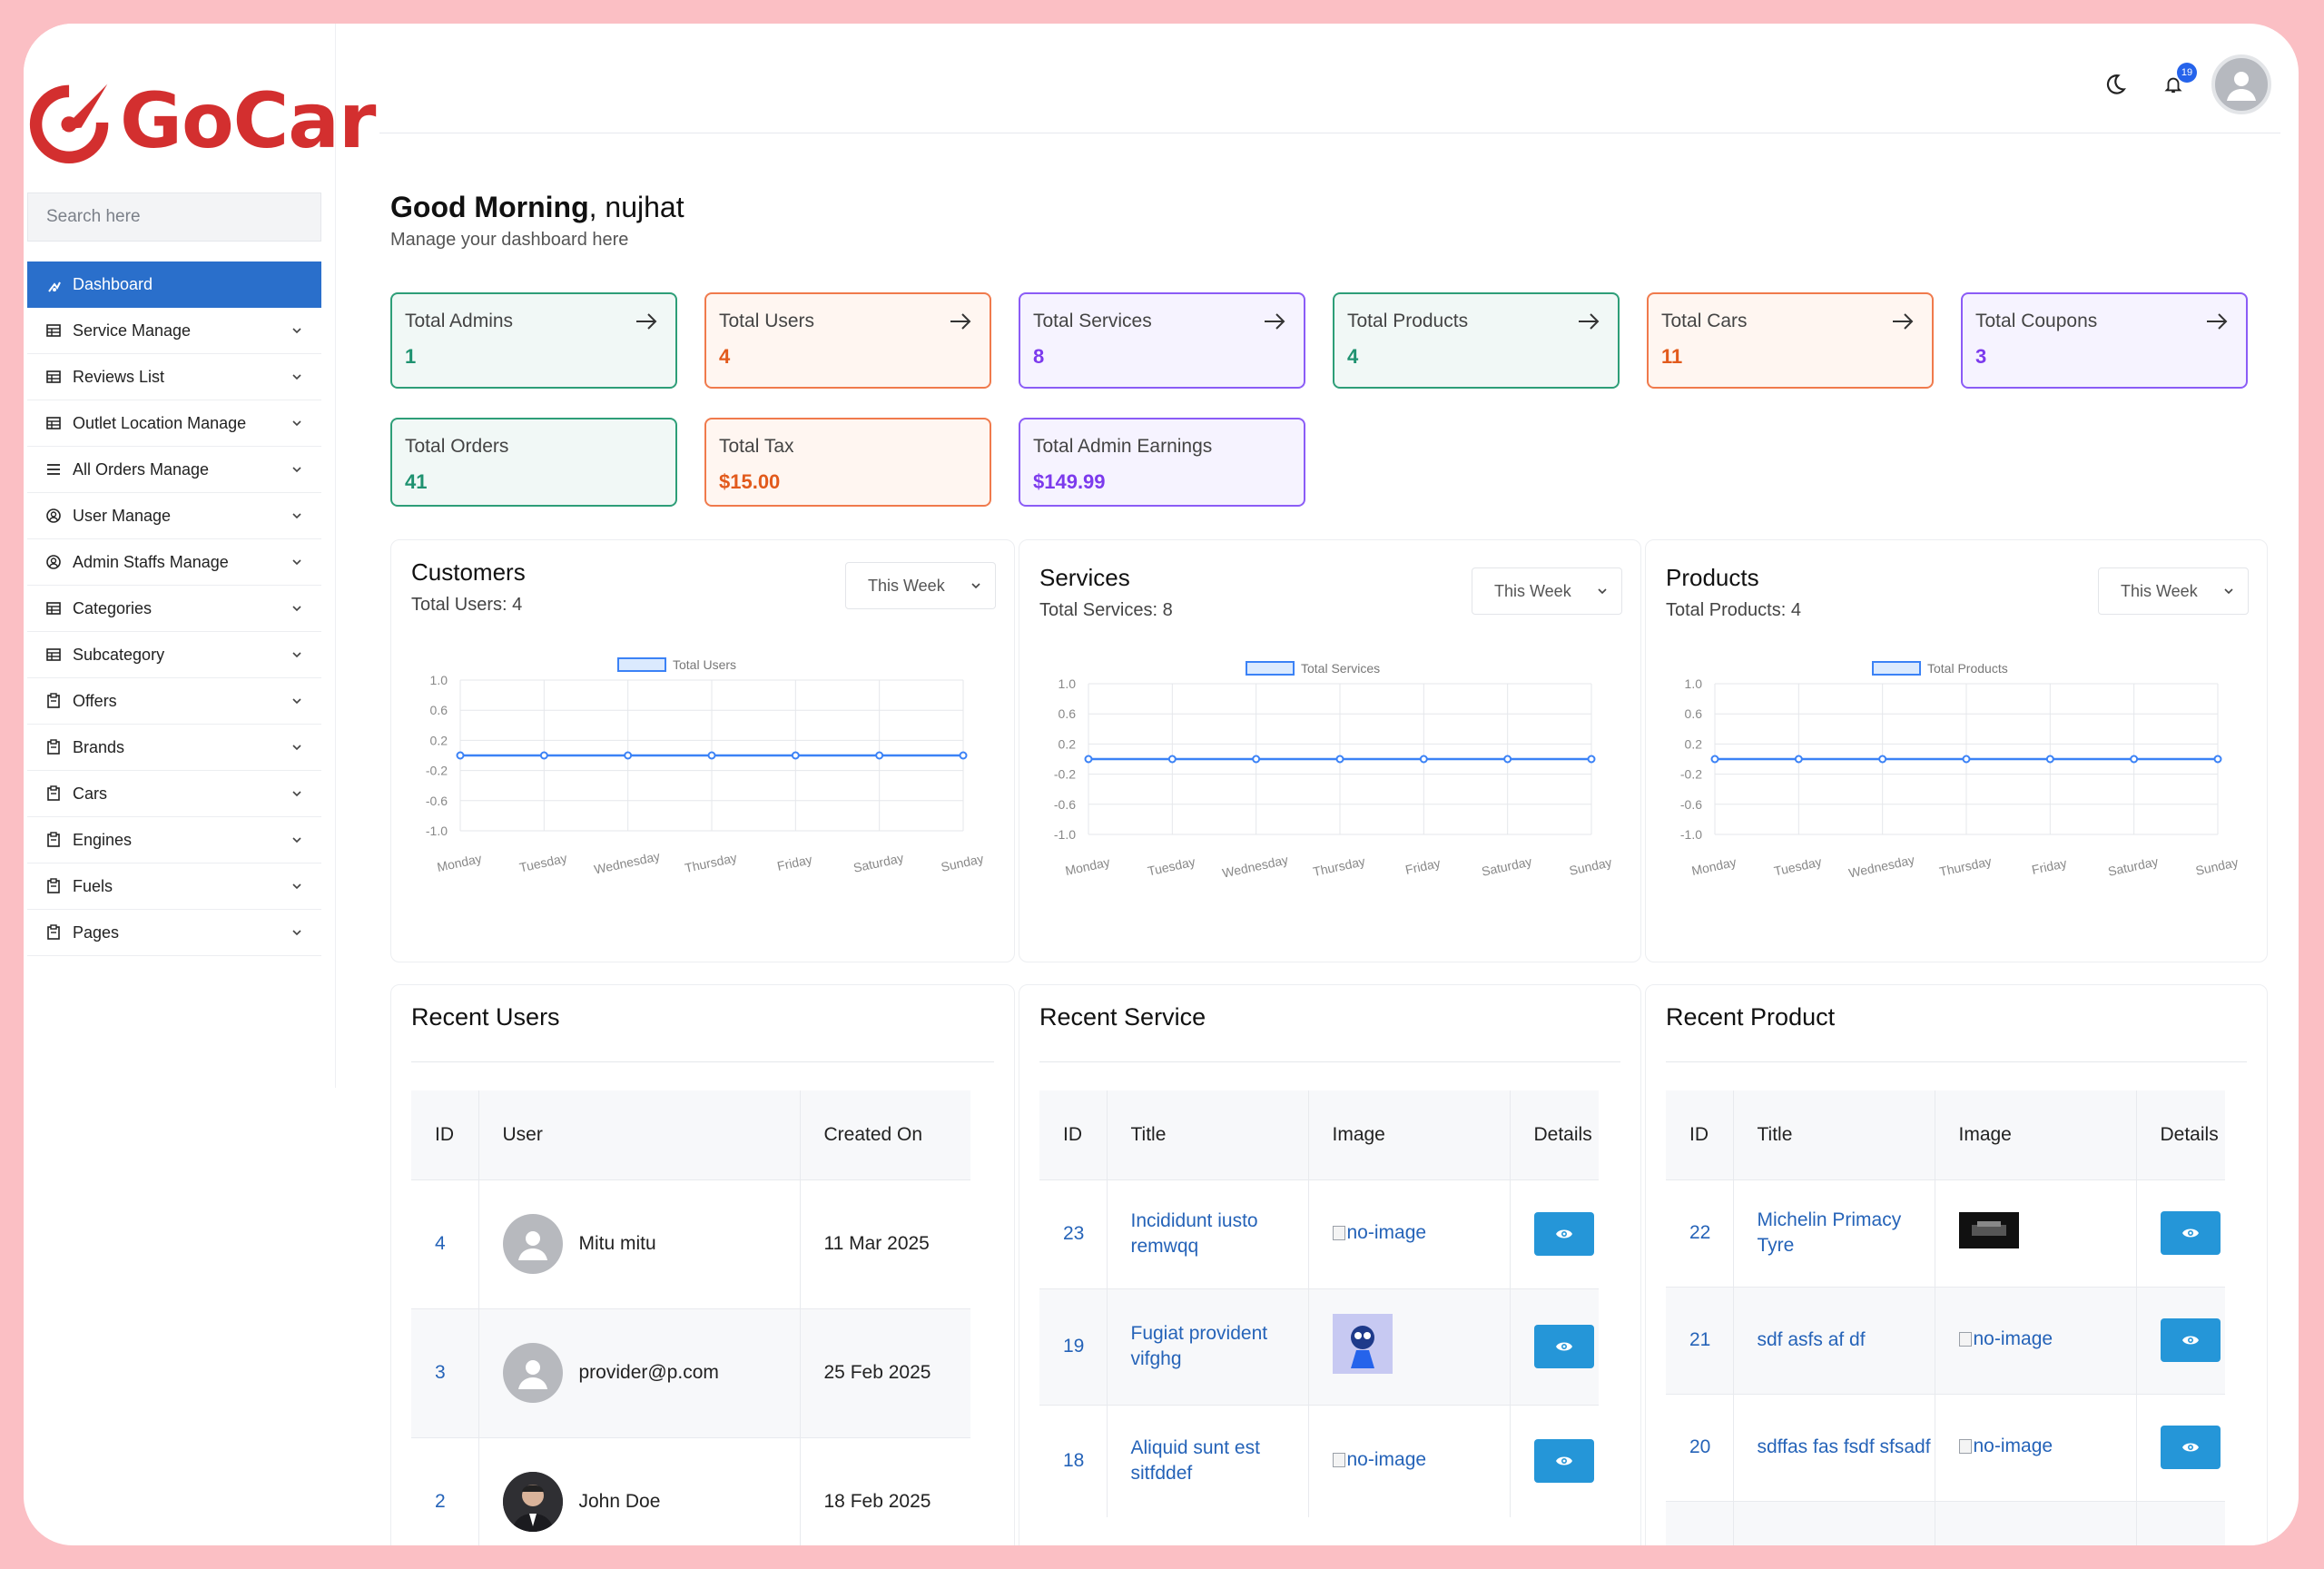 The width and height of the screenshot is (2324, 1569). What do you see at coordinates (174, 655) in the screenshot?
I see `sidebar-item-subcategory: Subcategory` at bounding box center [174, 655].